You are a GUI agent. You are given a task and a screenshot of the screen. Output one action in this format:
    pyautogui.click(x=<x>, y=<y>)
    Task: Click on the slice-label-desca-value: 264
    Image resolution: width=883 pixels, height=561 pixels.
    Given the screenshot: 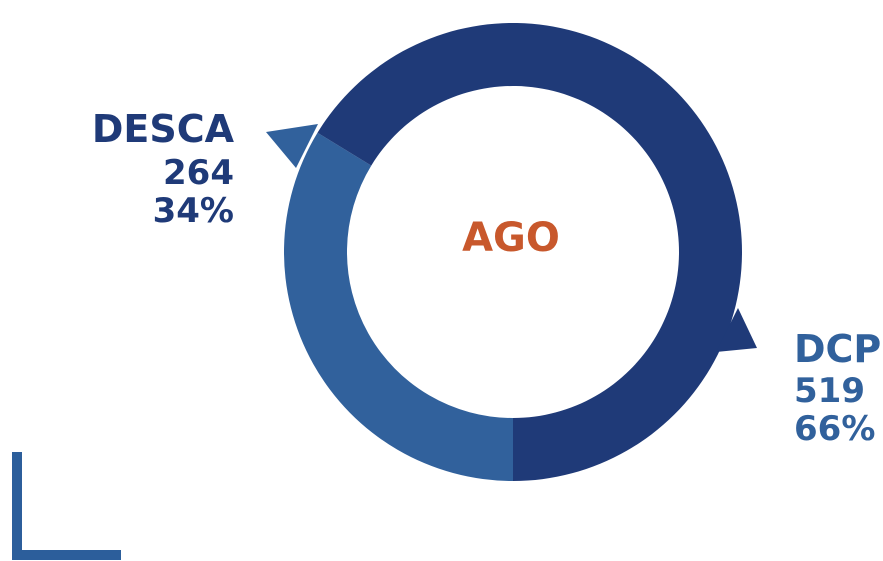 What is the action you would take?
    pyautogui.click(x=198, y=173)
    